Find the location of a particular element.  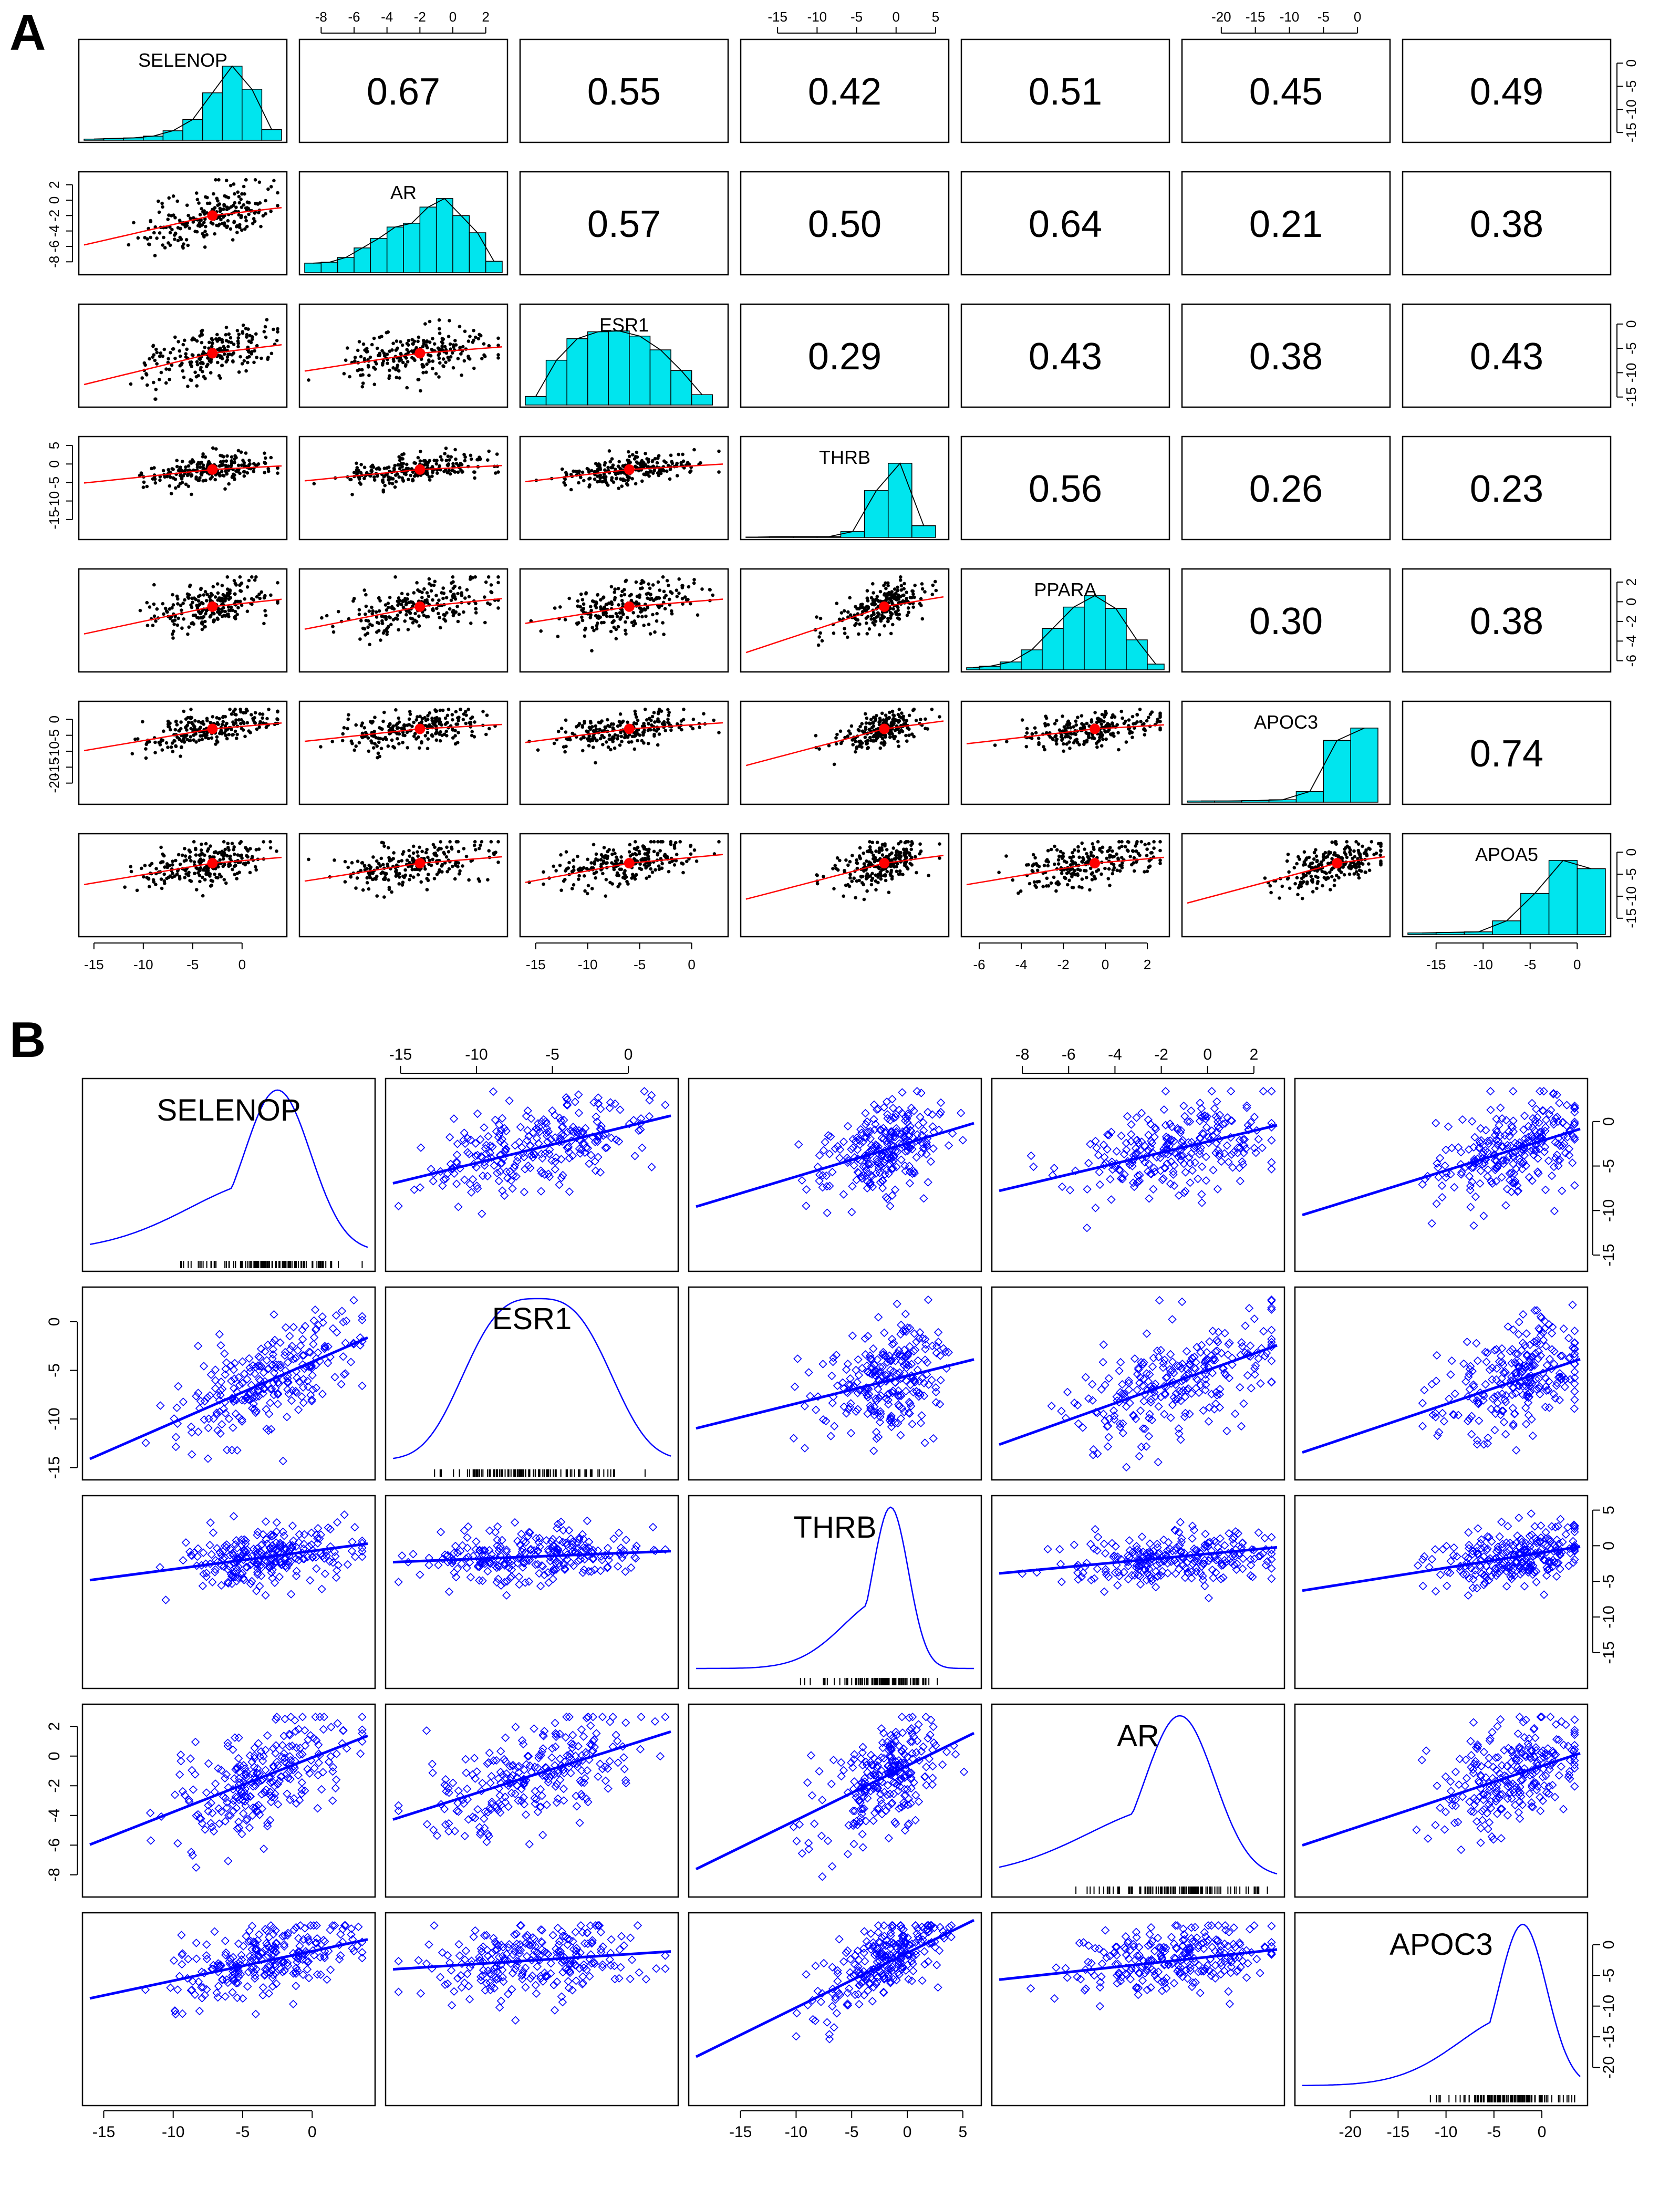

density-curve-THRB is located at coordinates (841, 500).